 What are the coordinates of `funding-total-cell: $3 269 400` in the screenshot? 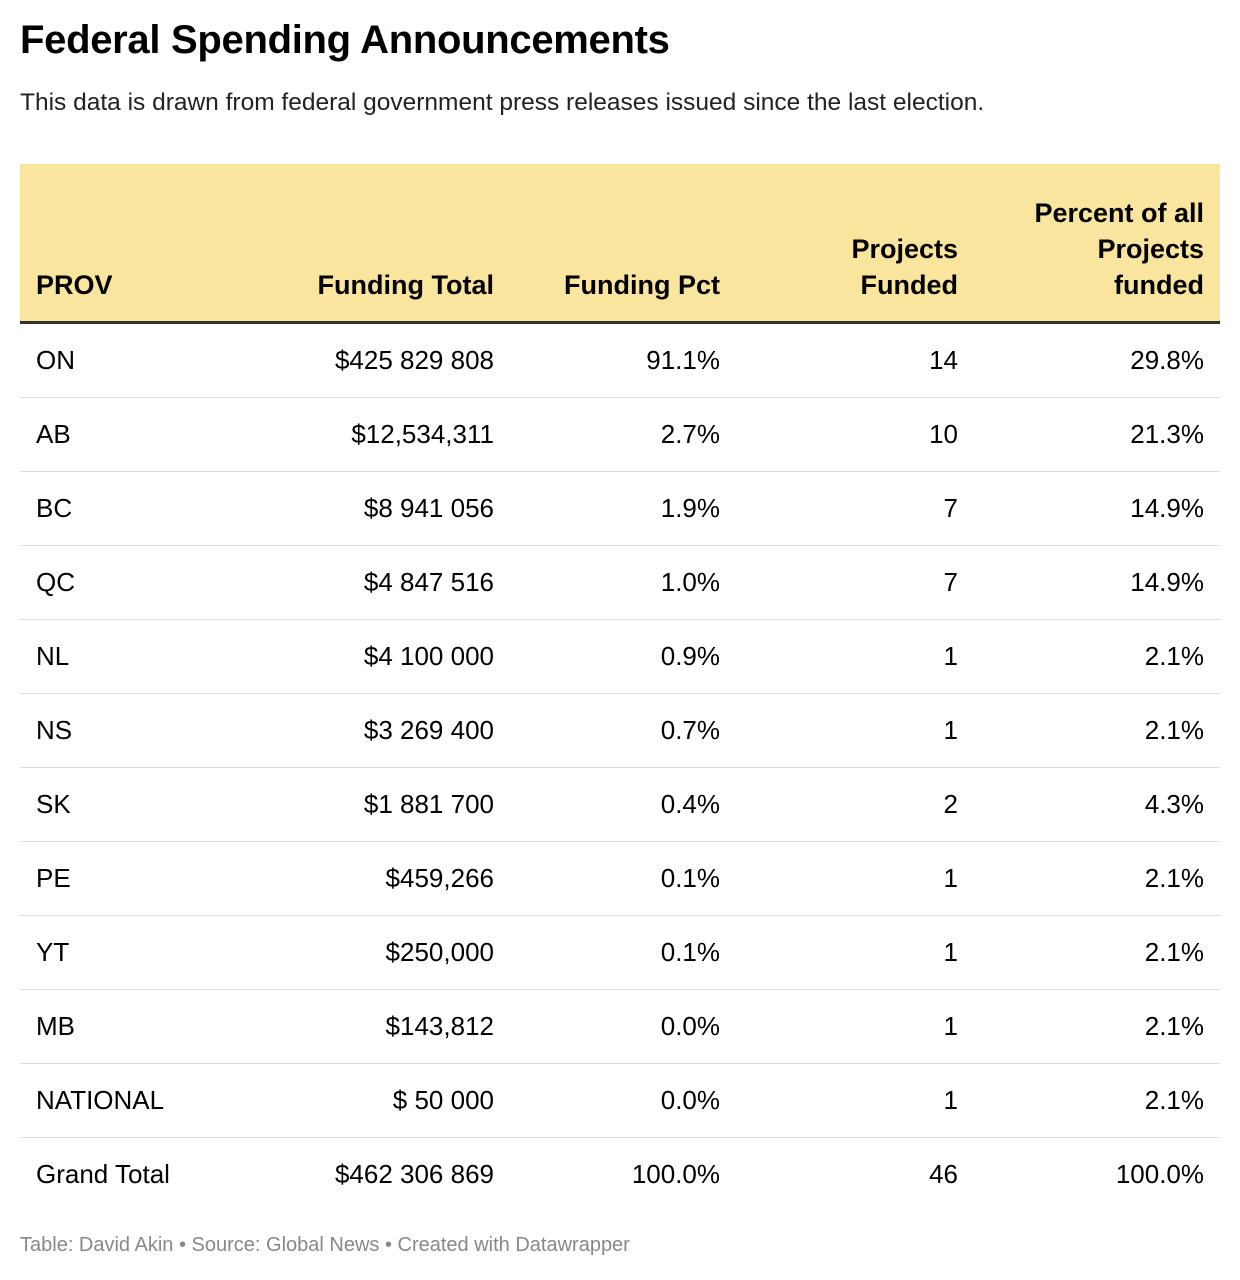 It's located at (390, 730).